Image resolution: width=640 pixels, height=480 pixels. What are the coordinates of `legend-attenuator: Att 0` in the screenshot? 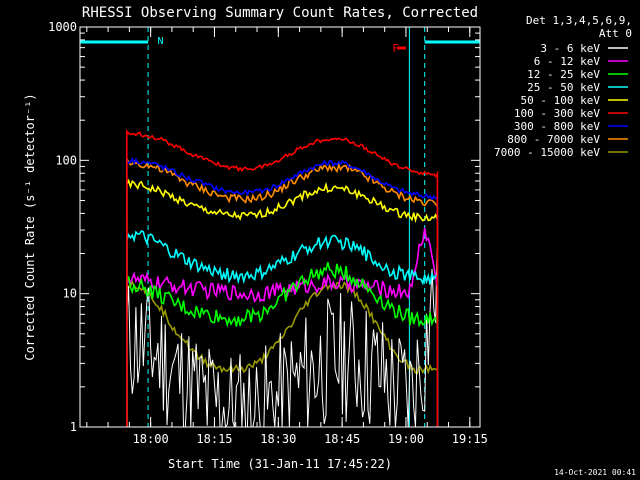 It's located at (615, 33).